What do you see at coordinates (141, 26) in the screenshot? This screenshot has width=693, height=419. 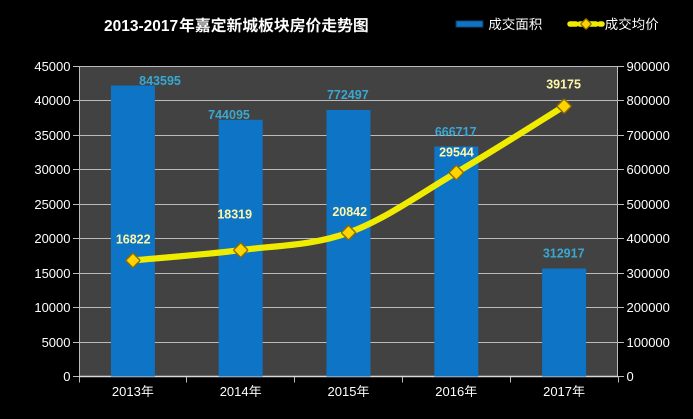 I see `svg-text: 2013-2017` at bounding box center [141, 26].